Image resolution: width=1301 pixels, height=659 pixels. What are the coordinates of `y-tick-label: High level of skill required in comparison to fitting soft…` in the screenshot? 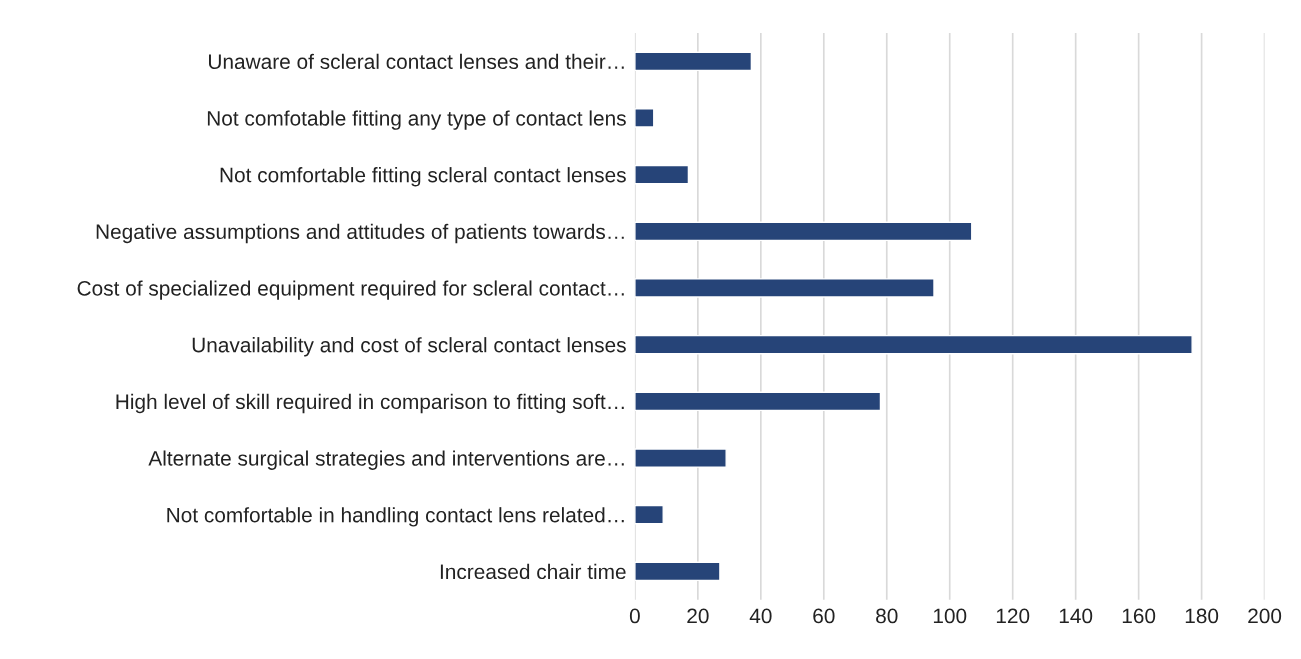 It's located at (370, 403).